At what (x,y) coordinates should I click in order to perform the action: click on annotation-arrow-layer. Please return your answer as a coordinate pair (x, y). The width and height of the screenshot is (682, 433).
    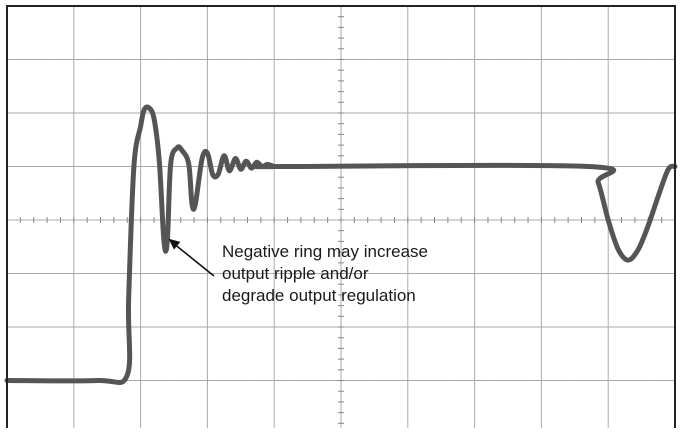
    Looking at the image, I should click on (191, 257).